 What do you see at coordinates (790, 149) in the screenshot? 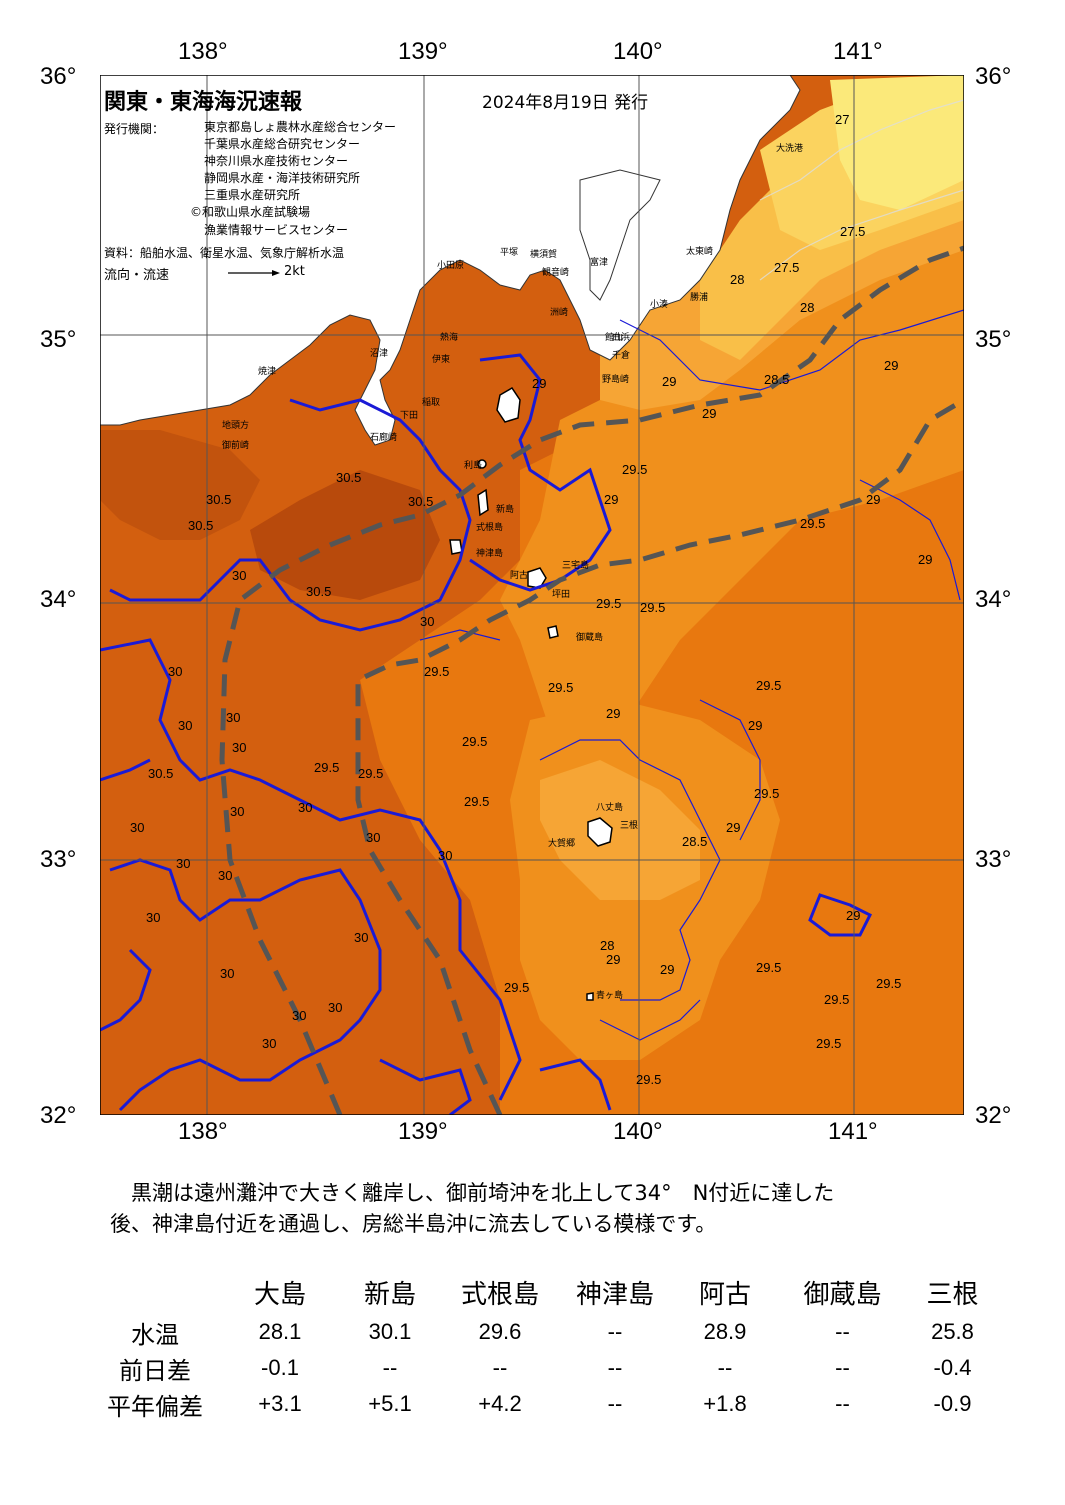
I see `place-name: 大洗港` at bounding box center [790, 149].